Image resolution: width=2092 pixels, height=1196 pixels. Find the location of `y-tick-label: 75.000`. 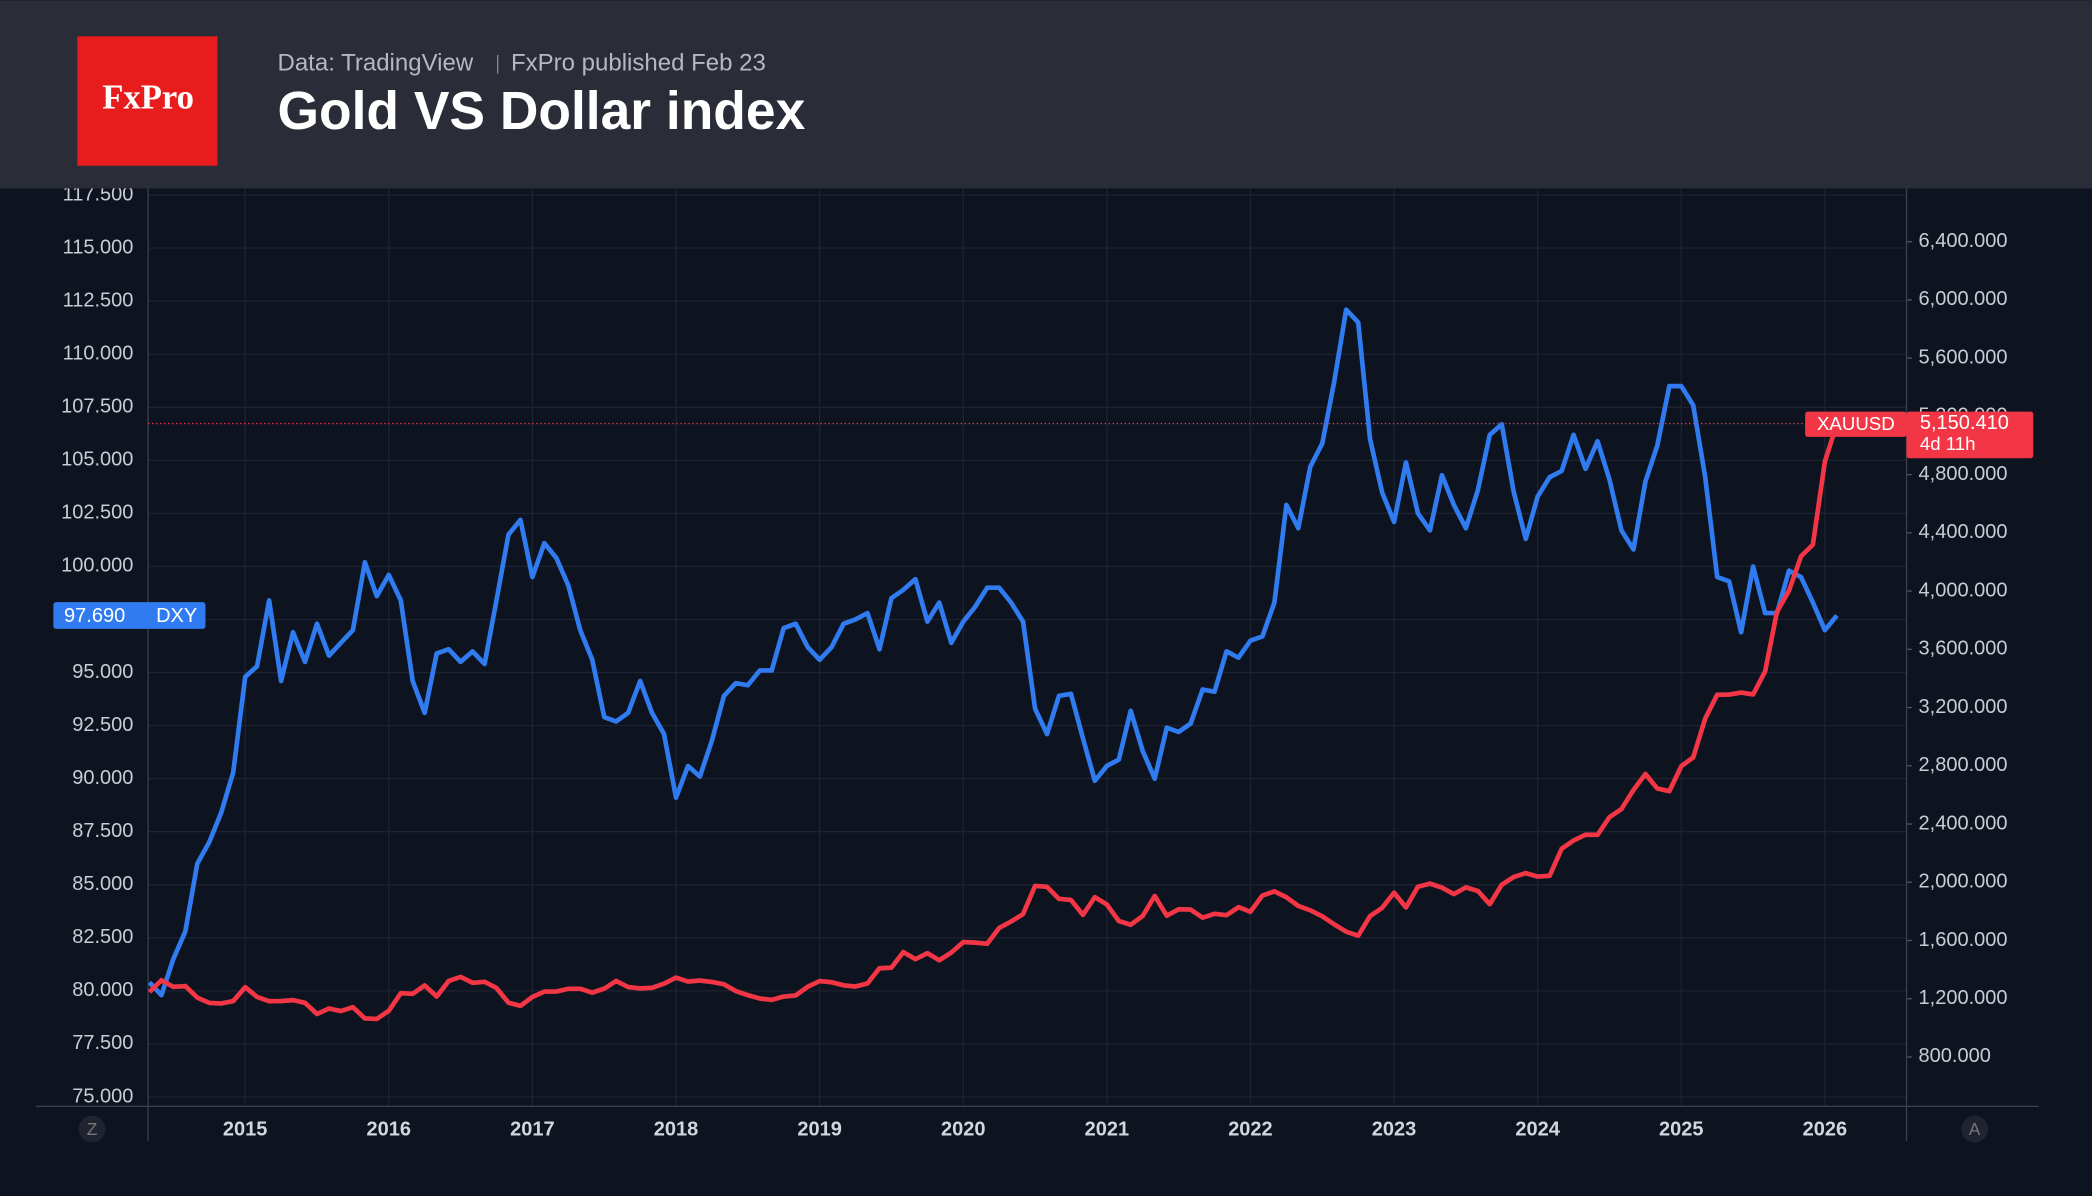

y-tick-label: 75.000 is located at coordinates (102, 1096).